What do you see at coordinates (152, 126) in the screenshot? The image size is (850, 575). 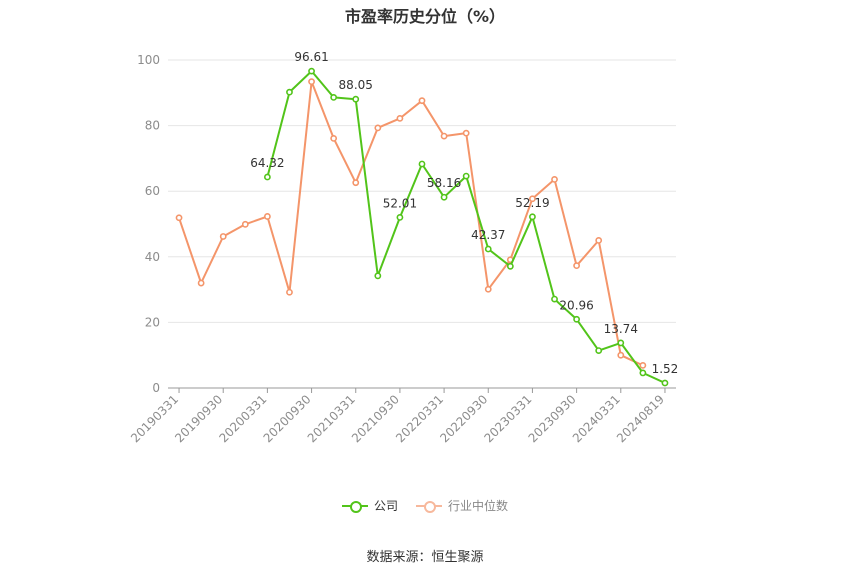 I see `y-tick-label: 80` at bounding box center [152, 126].